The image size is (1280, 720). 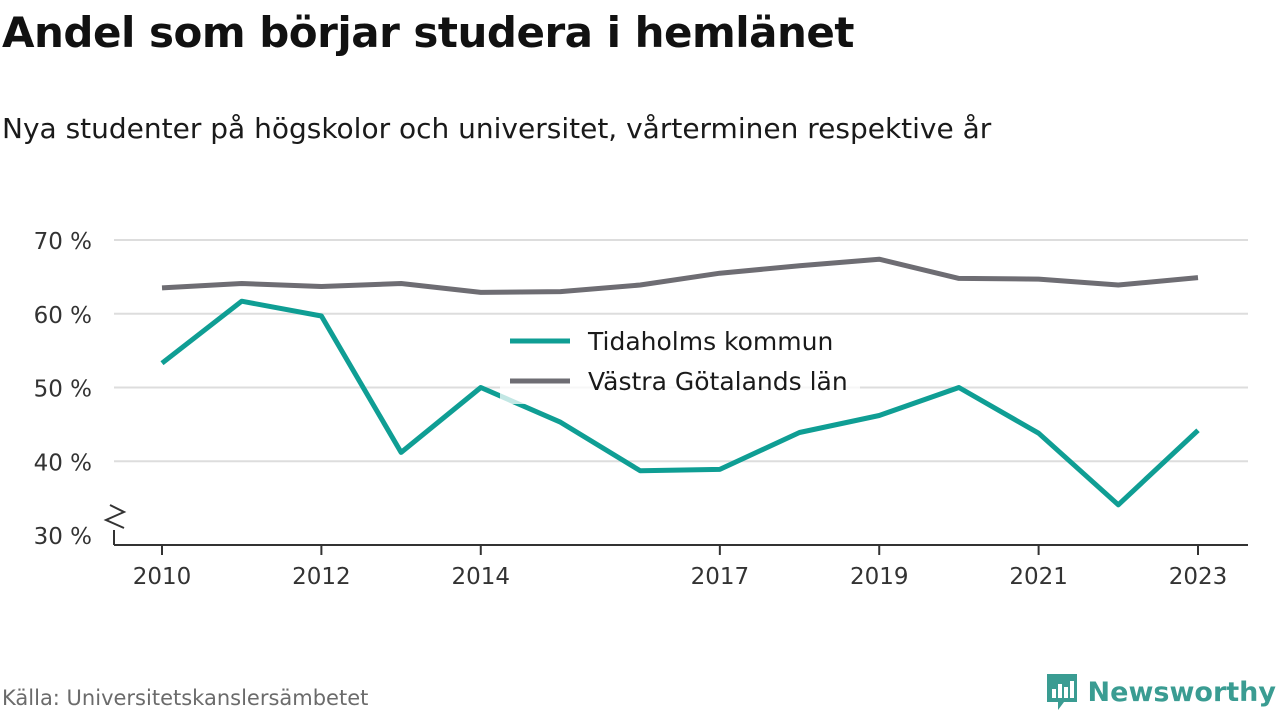 I want to click on x-tick-label: 2017, so click(x=720, y=577).